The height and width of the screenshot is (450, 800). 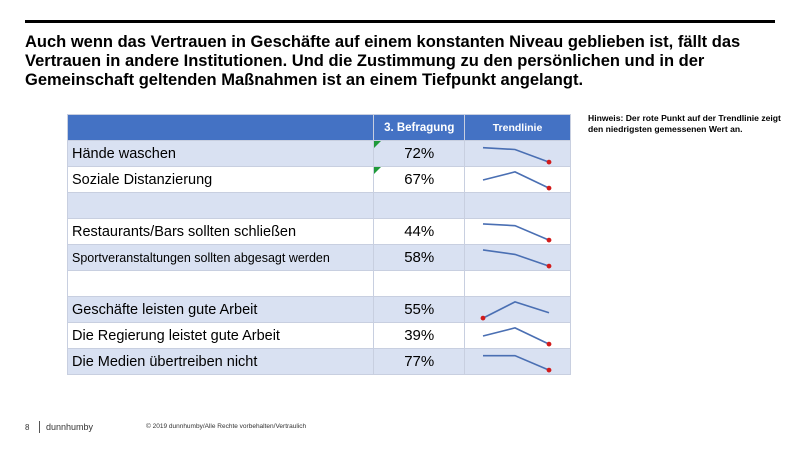 What do you see at coordinates (220, 361) in the screenshot?
I see `row-label: Die Medien übertreiben nicht` at bounding box center [220, 361].